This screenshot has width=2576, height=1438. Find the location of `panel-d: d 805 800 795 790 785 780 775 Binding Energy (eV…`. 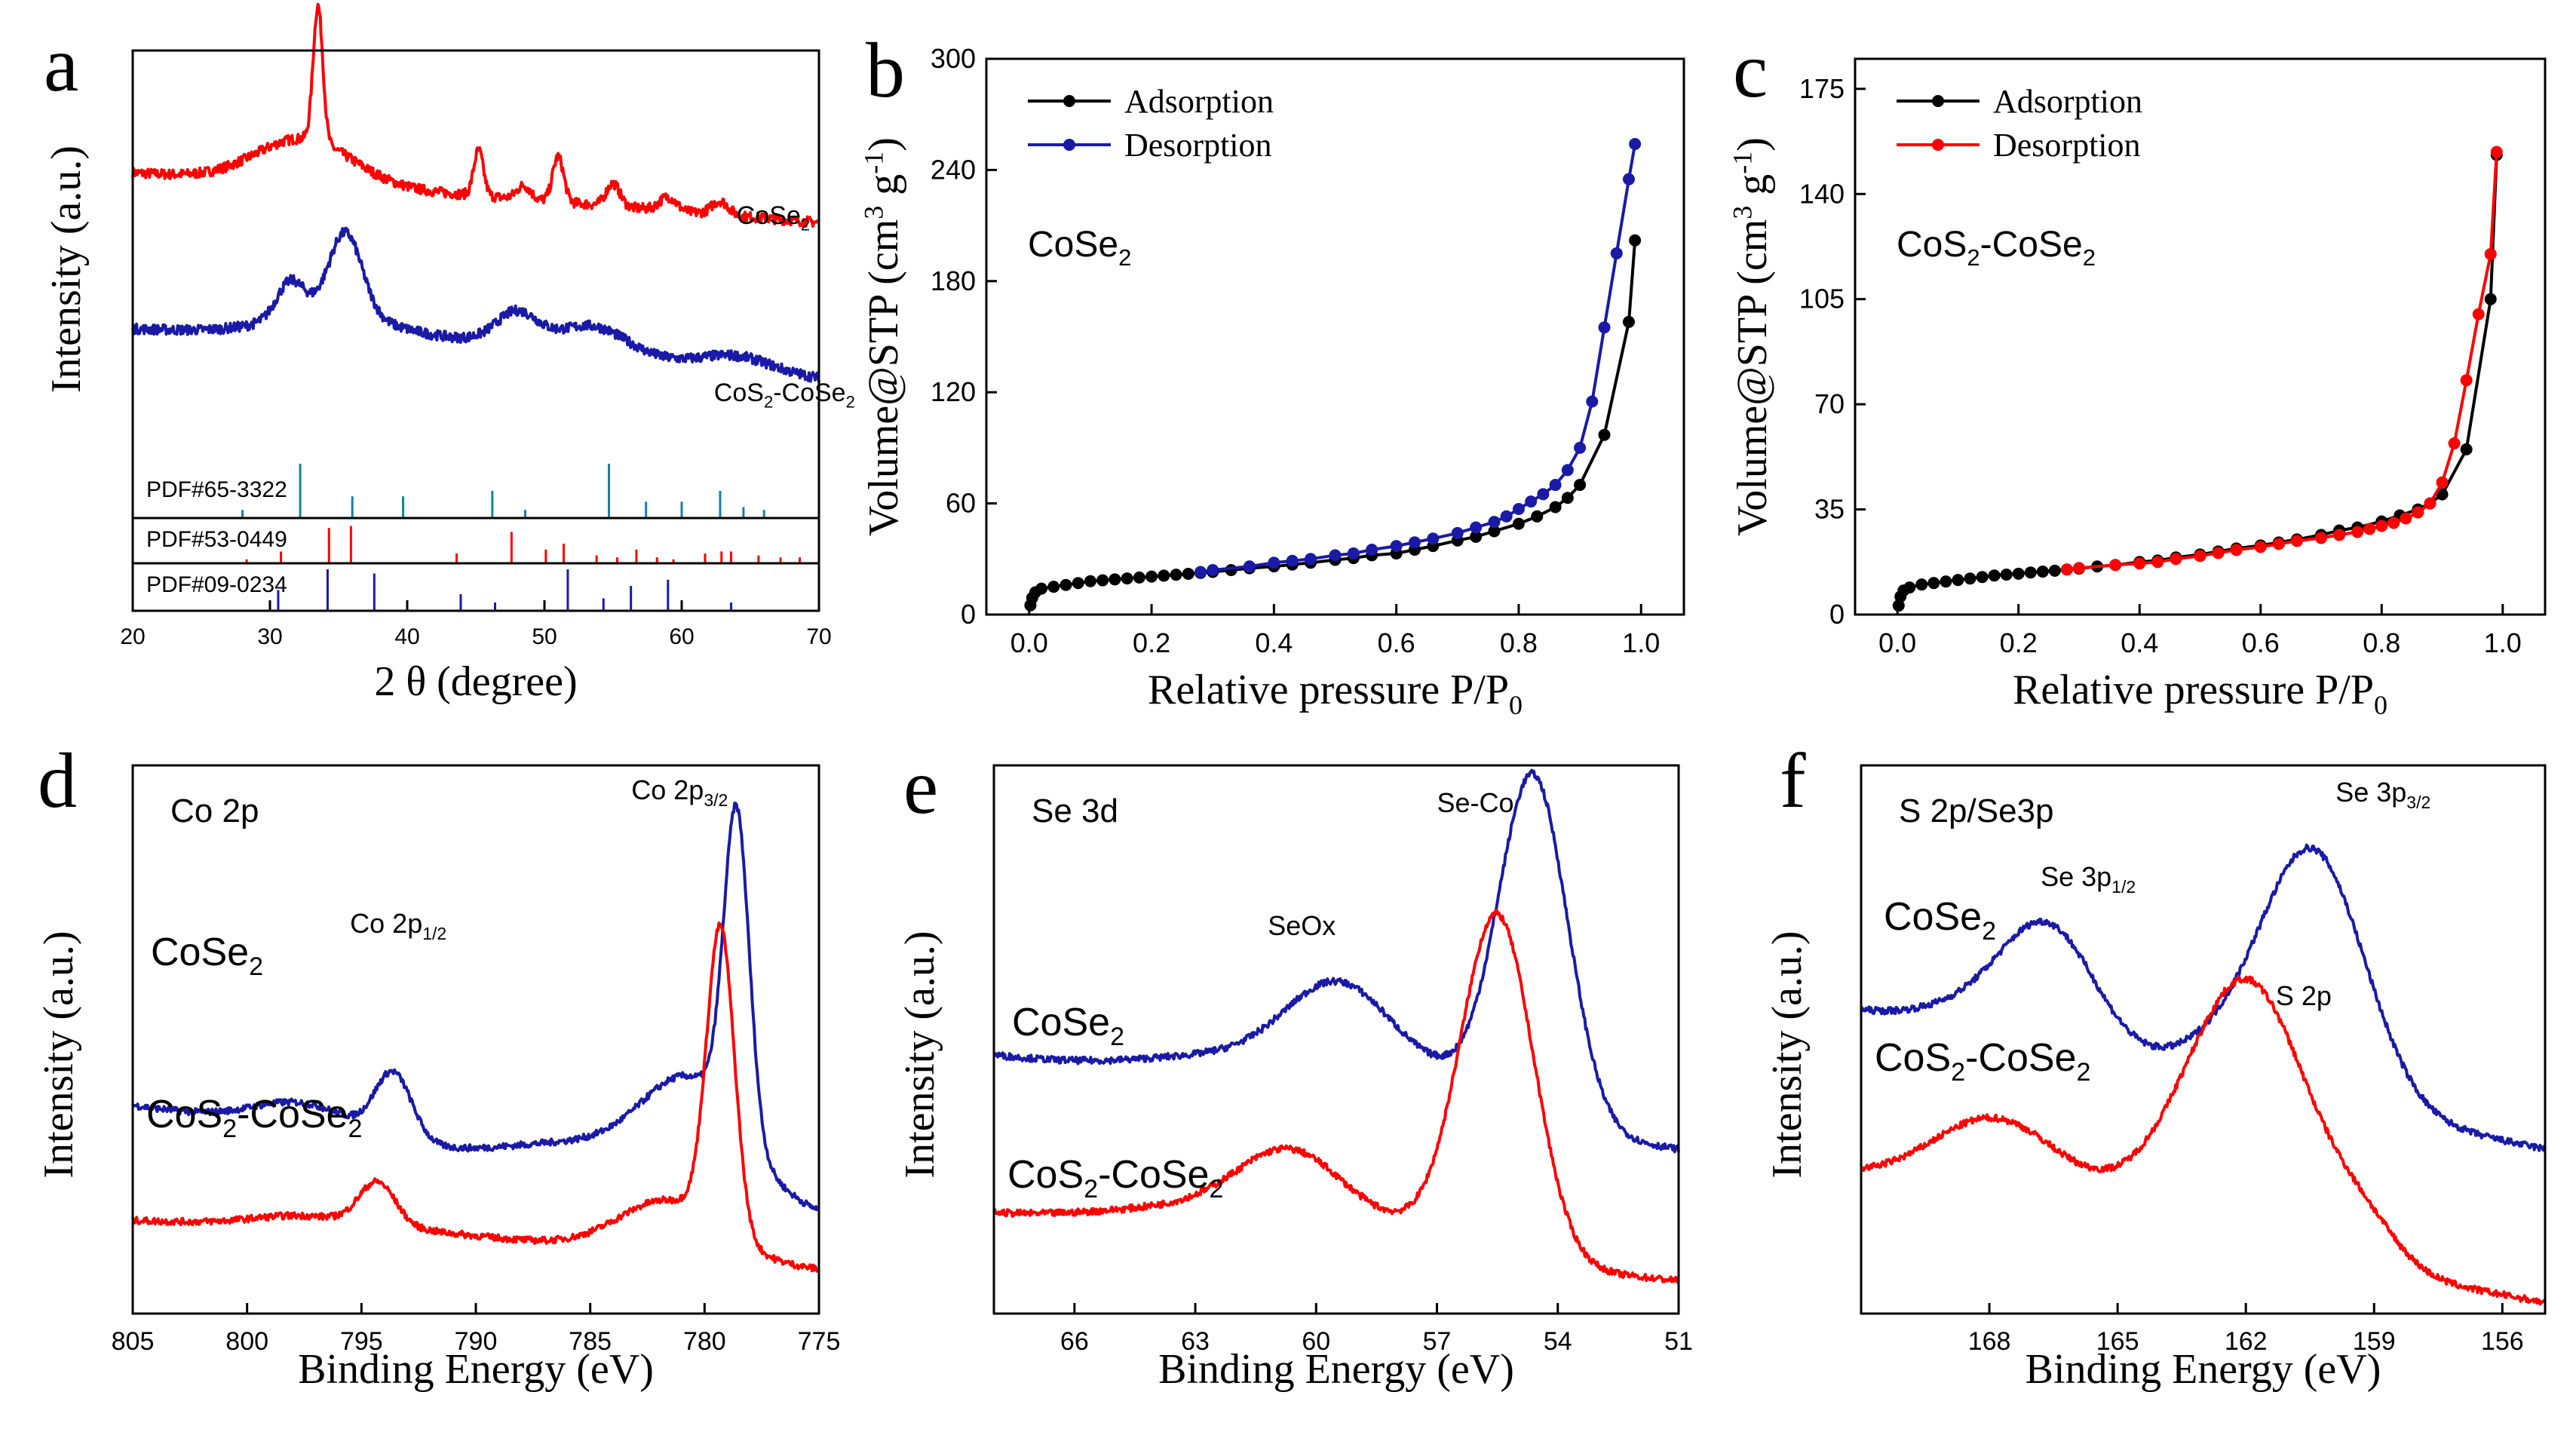

panel-d: d 805 800 795 790 785 780 775 Binding Energy (eV… is located at coordinates (437, 1065).